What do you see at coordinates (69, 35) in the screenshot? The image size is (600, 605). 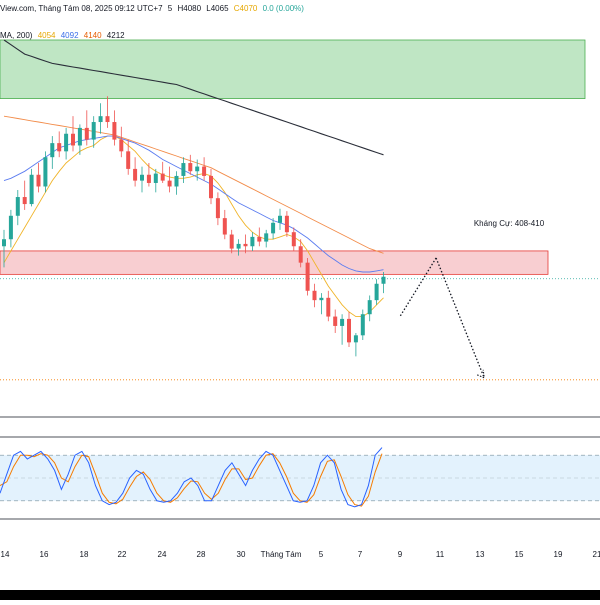 I see `header-ma-value-2: 4092` at bounding box center [69, 35].